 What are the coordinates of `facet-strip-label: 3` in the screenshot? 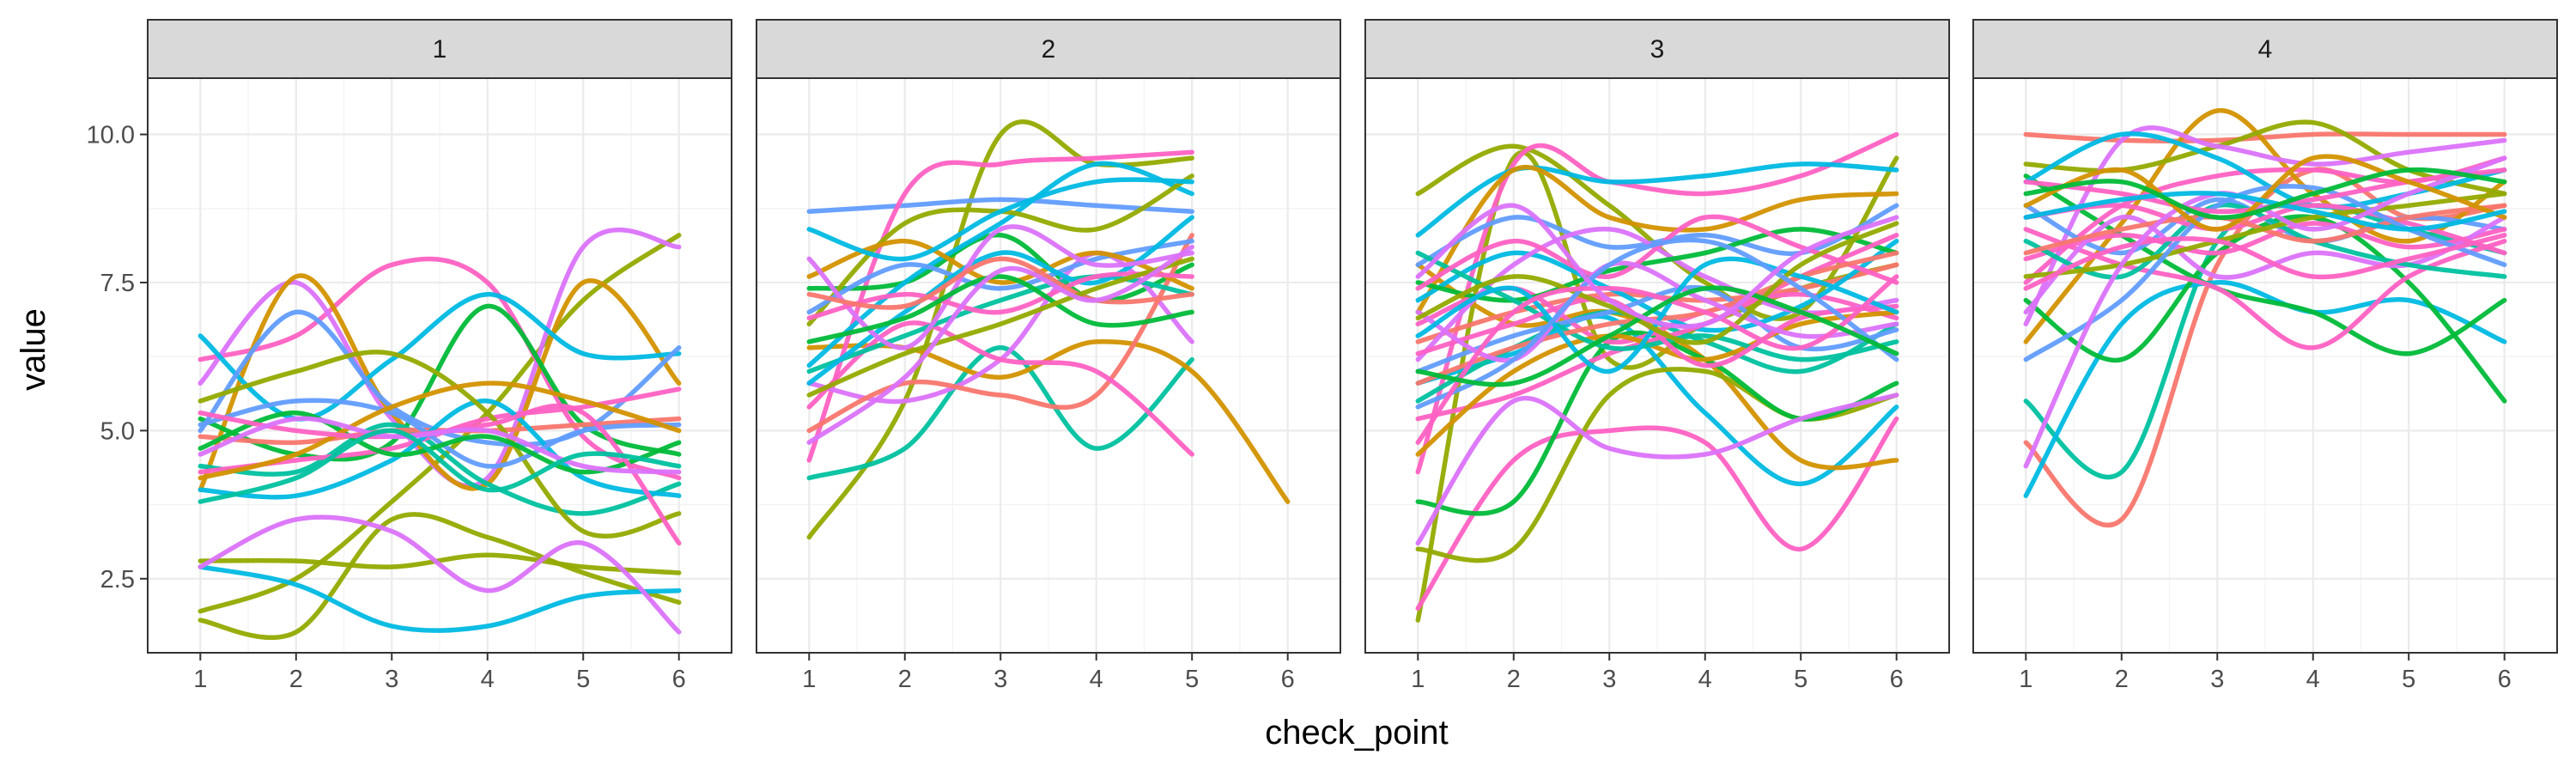 It's located at (1657, 49).